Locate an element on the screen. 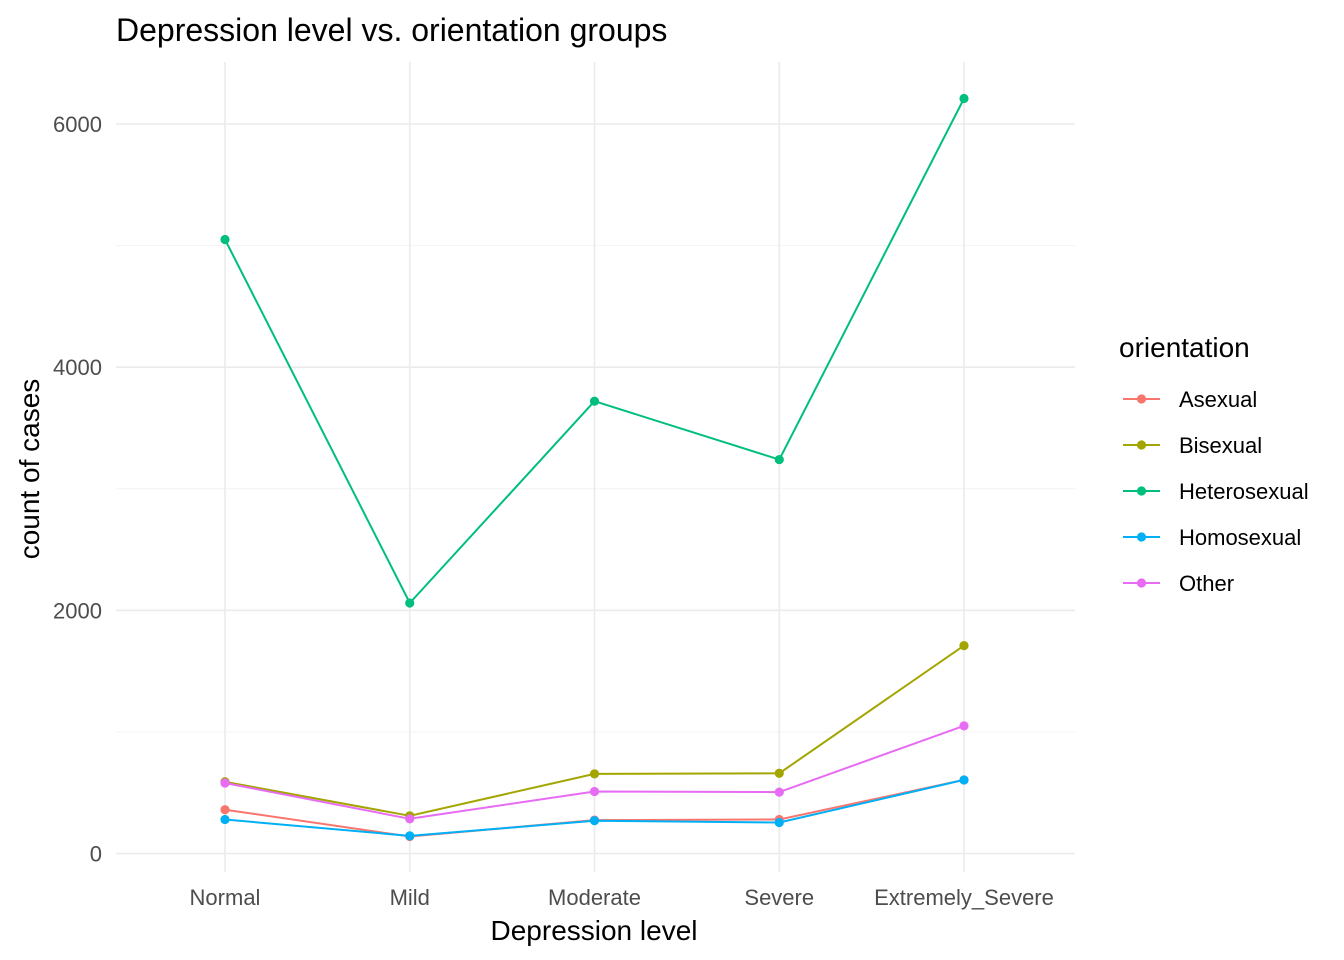 Image resolution: width=1344 pixels, height=960 pixels. y-axis-title: count of cases is located at coordinates (29, 469).